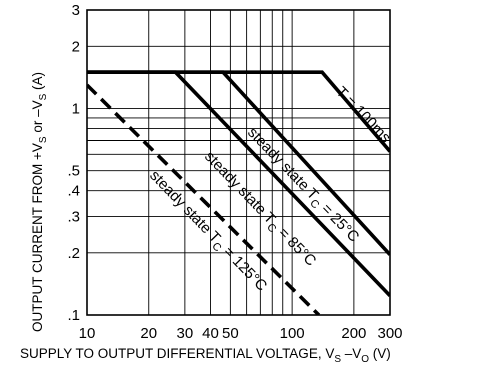 The height and width of the screenshot is (365, 478). I want to click on y-tick-label: .1, so click(73, 315).